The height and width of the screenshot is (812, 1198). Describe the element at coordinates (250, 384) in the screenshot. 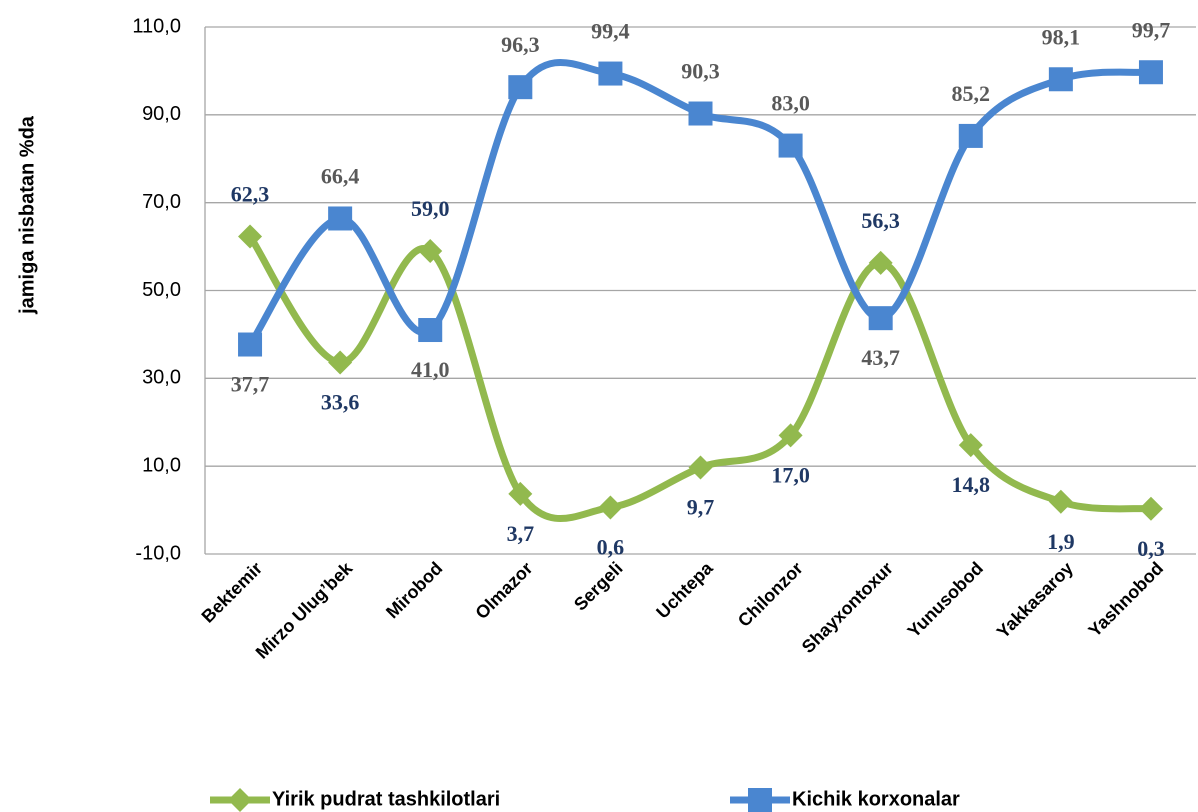

I see `data-label: 37,7` at that location.